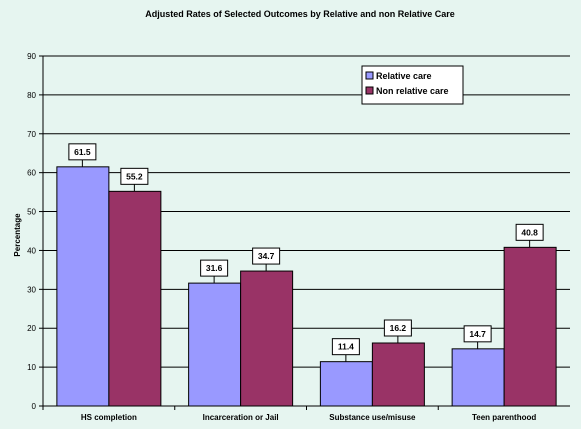 The image size is (581, 429). Describe the element at coordinates (31, 56) in the screenshot. I see `y-tick-label: 90` at that location.